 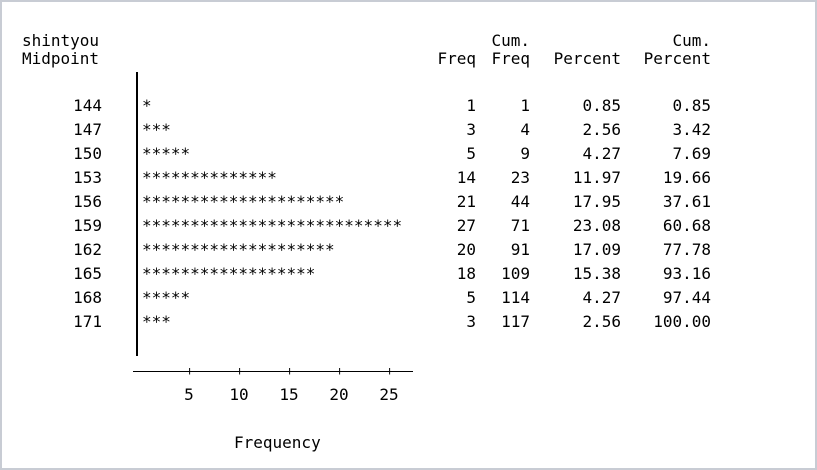 What do you see at coordinates (677, 58) in the screenshot?
I see `cum-percent-header-line2: Percent` at bounding box center [677, 58].